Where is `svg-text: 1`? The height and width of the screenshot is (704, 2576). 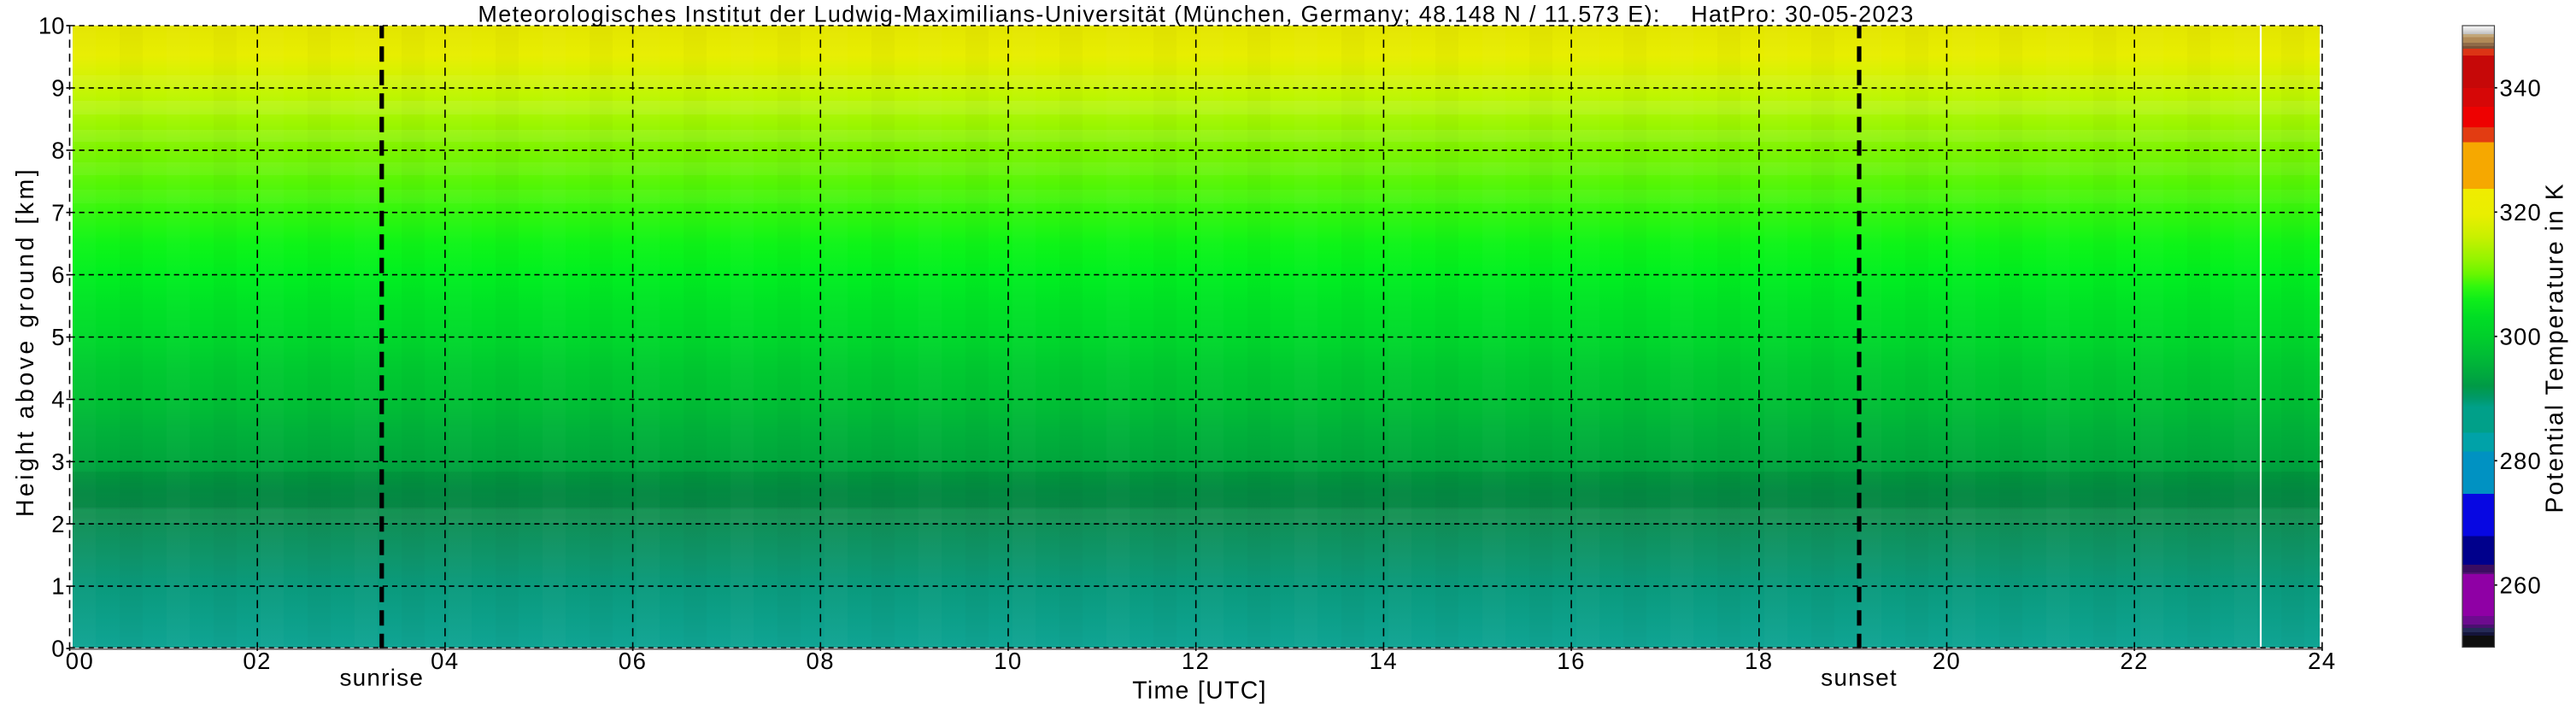
svg-text: 1 is located at coordinates (57, 586).